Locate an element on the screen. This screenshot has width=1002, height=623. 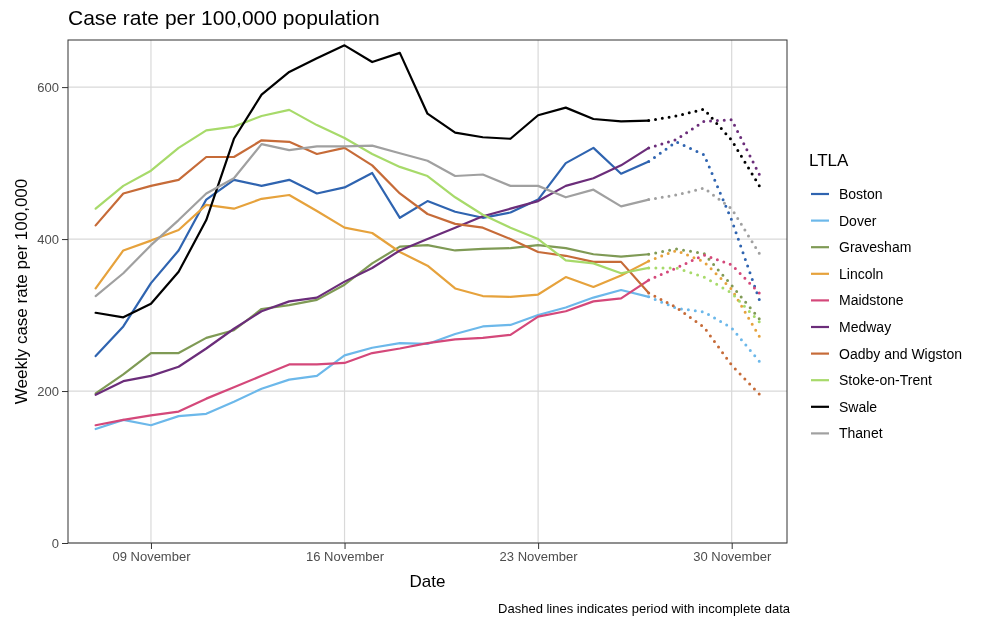
y-tick-label: 600 is located at coordinates (48, 87).